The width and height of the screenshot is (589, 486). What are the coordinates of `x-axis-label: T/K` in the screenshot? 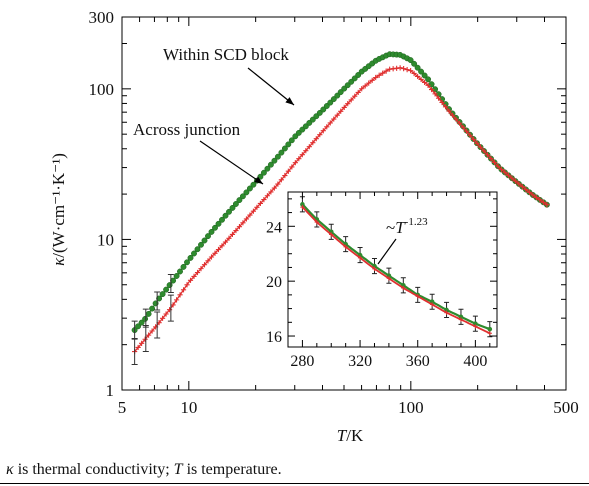 It's located at (350, 435).